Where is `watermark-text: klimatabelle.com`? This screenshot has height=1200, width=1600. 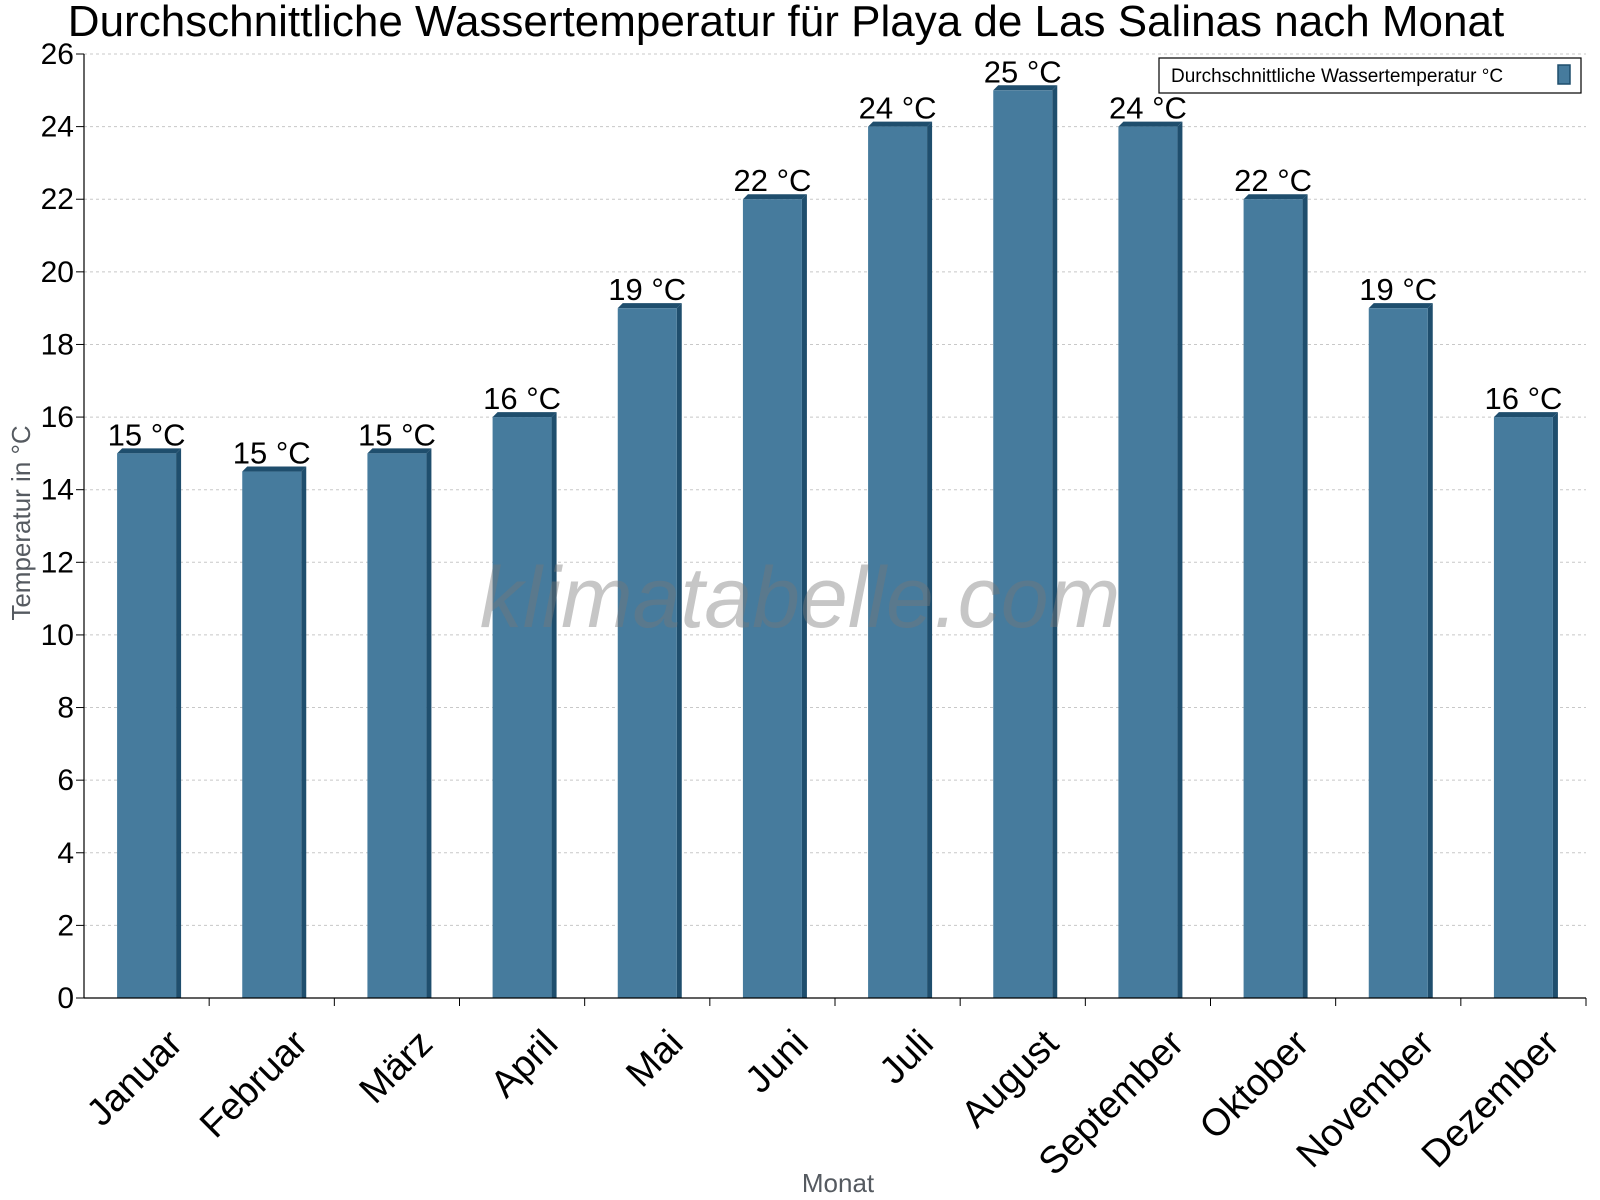
watermark-text: klimatabelle.com is located at coordinates (800, 598).